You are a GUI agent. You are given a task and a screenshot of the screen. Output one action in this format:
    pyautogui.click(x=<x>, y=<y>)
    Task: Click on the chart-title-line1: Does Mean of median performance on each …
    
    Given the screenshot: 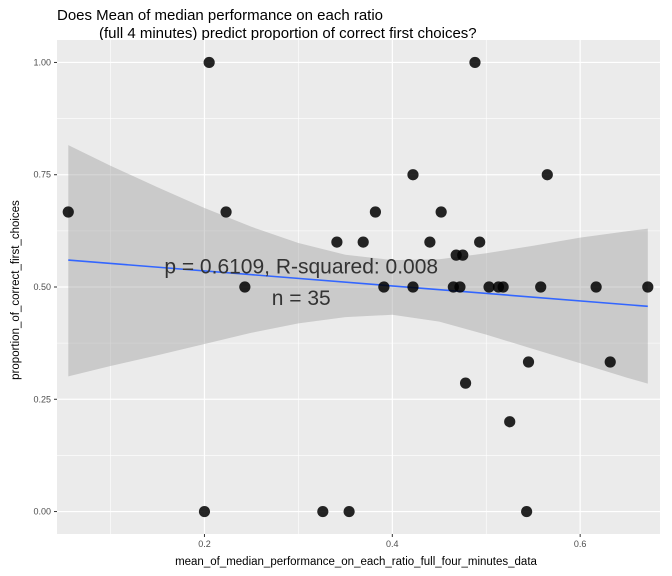 What is the action you would take?
    pyautogui.click(x=220, y=15)
    